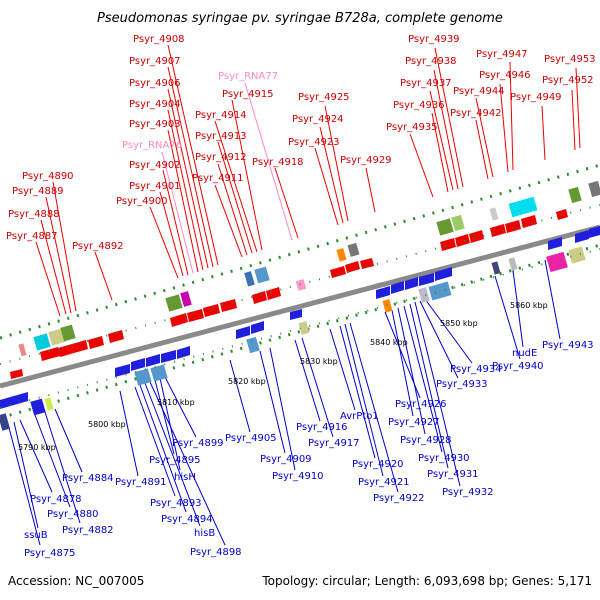 The image size is (600, 600). I want to click on gene-label: Psyr_4898, so click(216, 552).